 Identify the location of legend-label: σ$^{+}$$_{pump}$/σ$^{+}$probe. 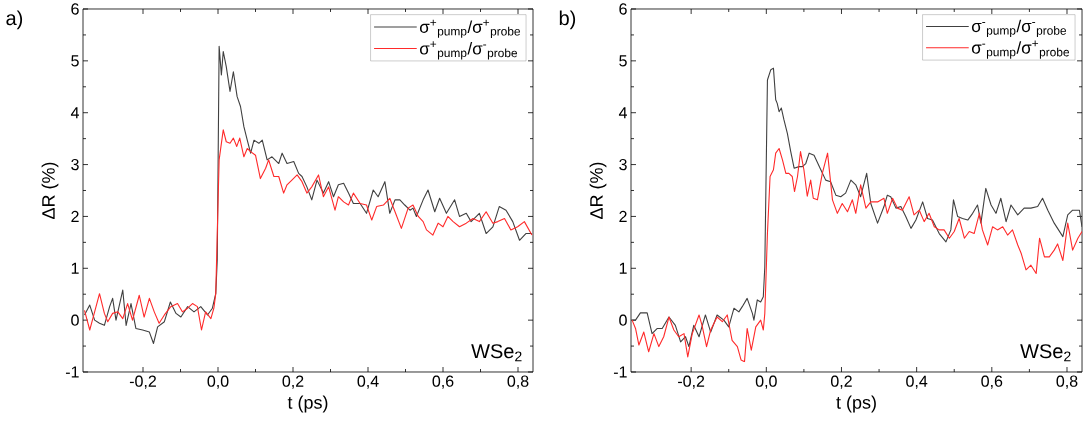
(470, 28).